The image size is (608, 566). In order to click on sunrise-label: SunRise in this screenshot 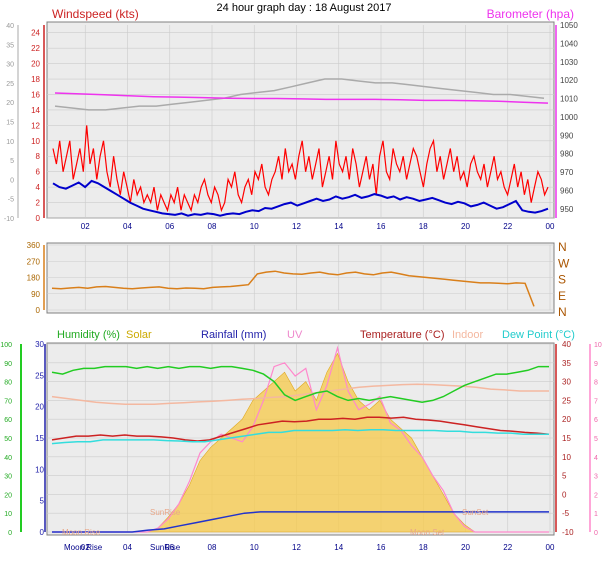, I will do `click(165, 547)`.